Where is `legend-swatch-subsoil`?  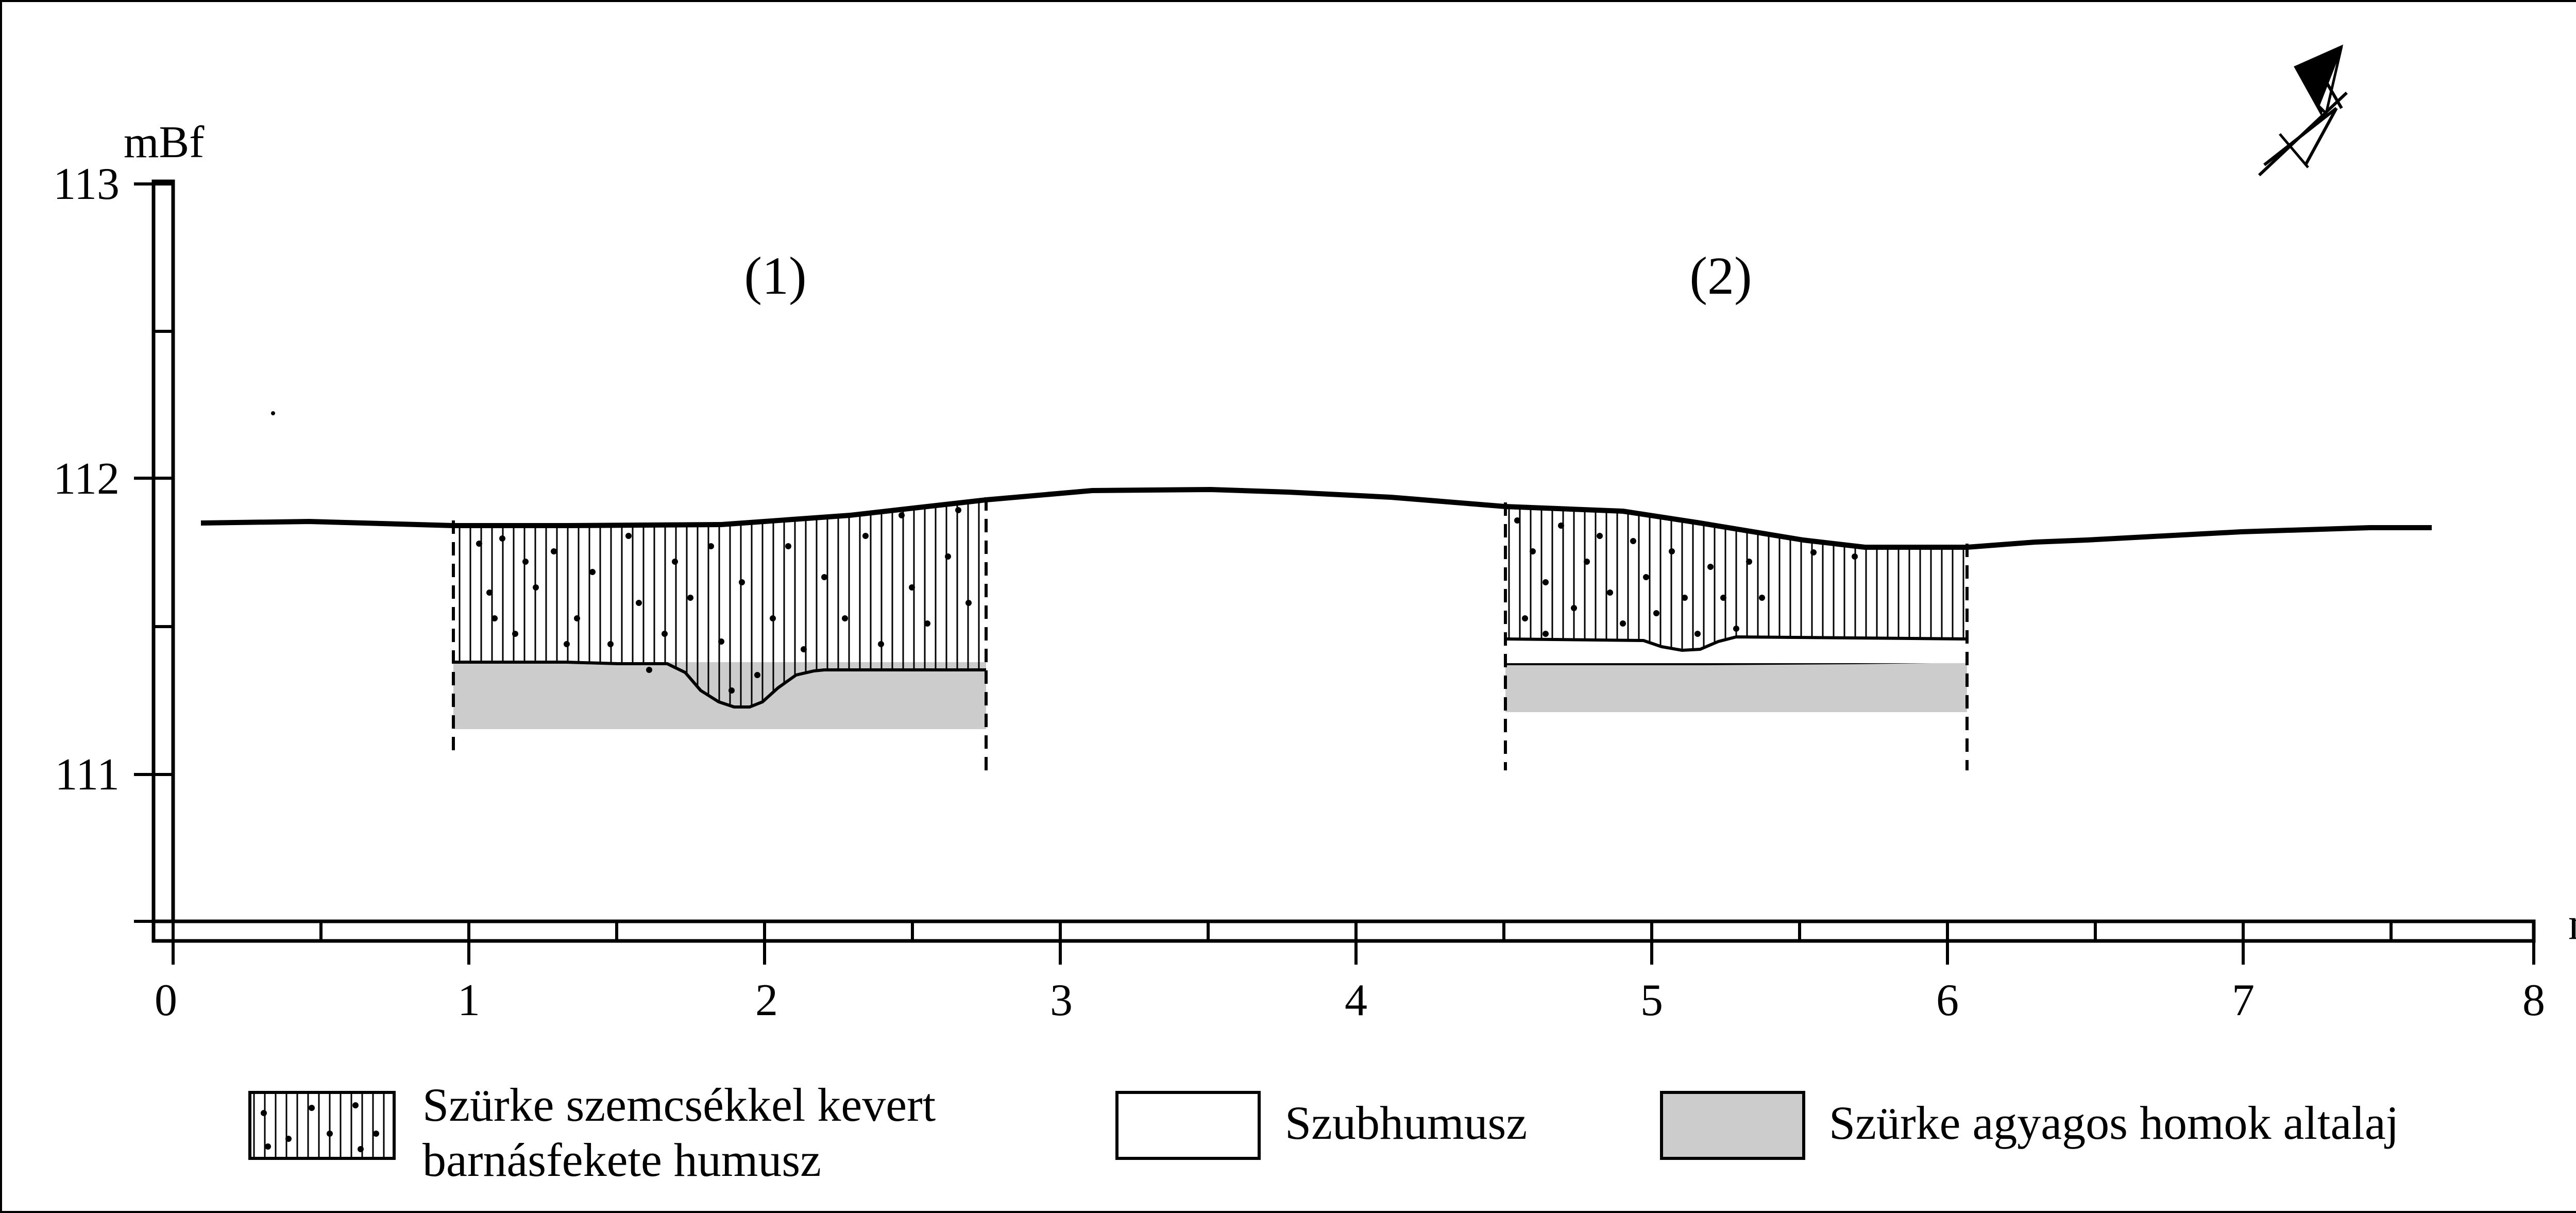
legend-swatch-subsoil is located at coordinates (1732, 1125).